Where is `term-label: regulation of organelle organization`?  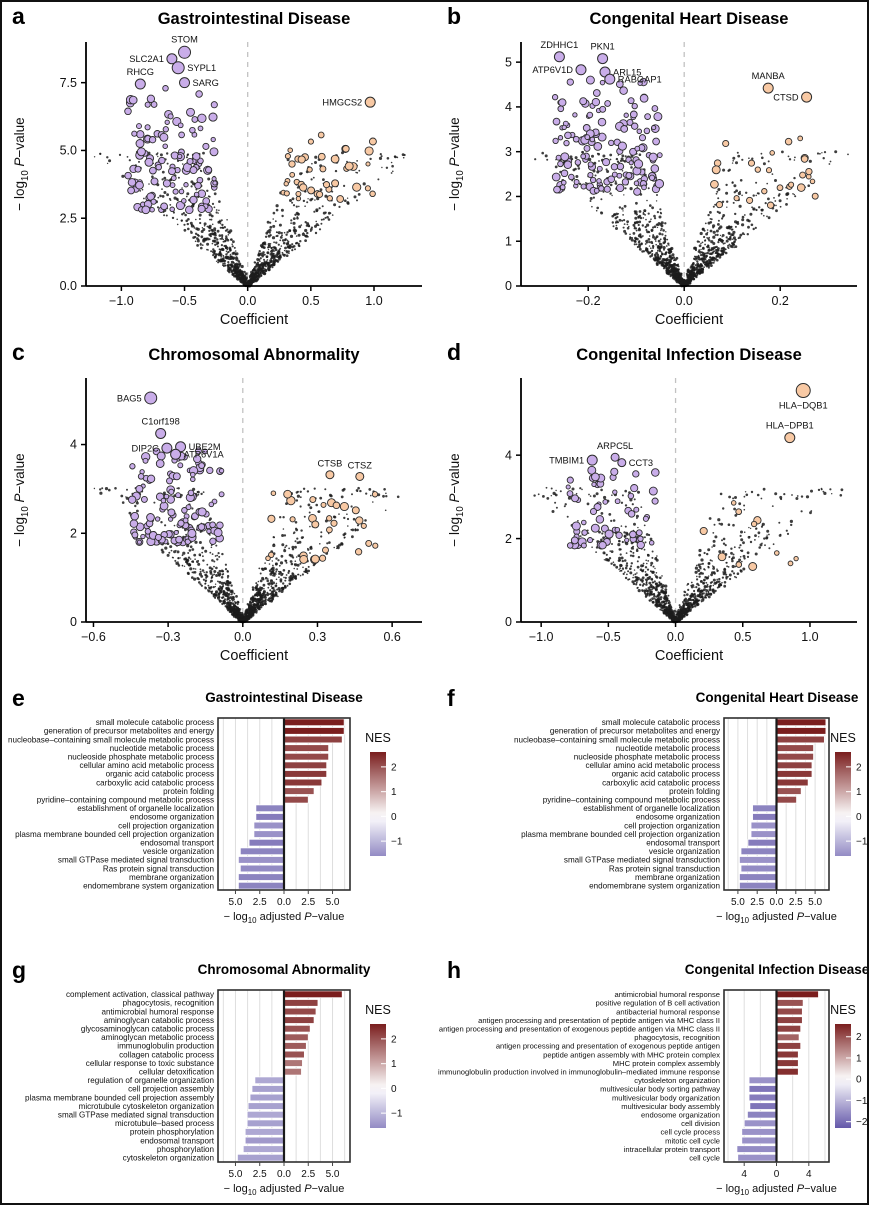
term-label: regulation of organelle organization is located at coordinates (151, 1080).